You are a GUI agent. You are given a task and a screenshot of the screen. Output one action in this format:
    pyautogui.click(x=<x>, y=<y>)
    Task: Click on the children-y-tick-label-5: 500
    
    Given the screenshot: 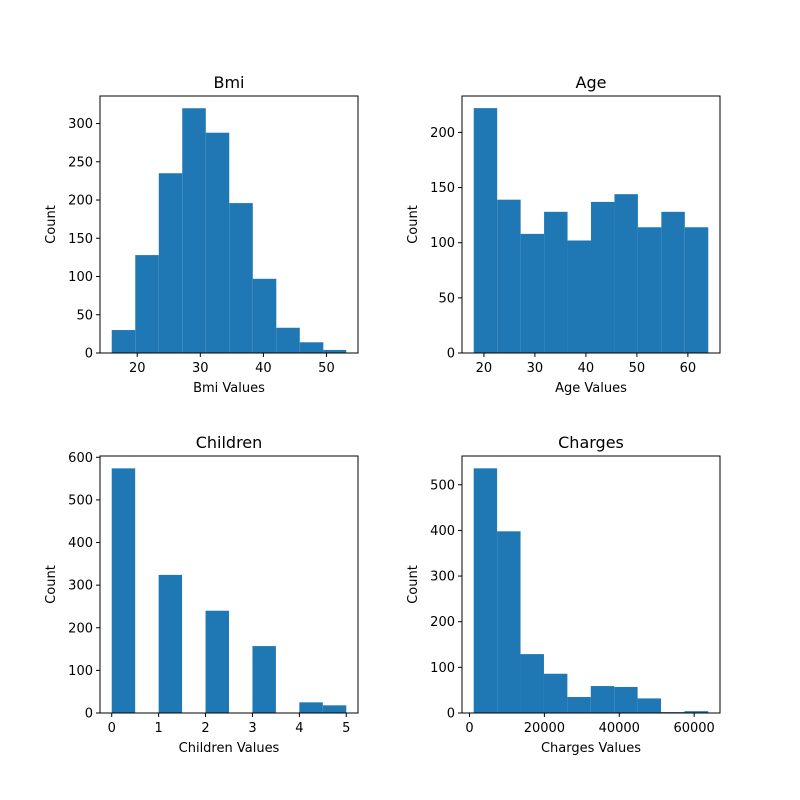 What is the action you would take?
    pyautogui.click(x=80, y=500)
    